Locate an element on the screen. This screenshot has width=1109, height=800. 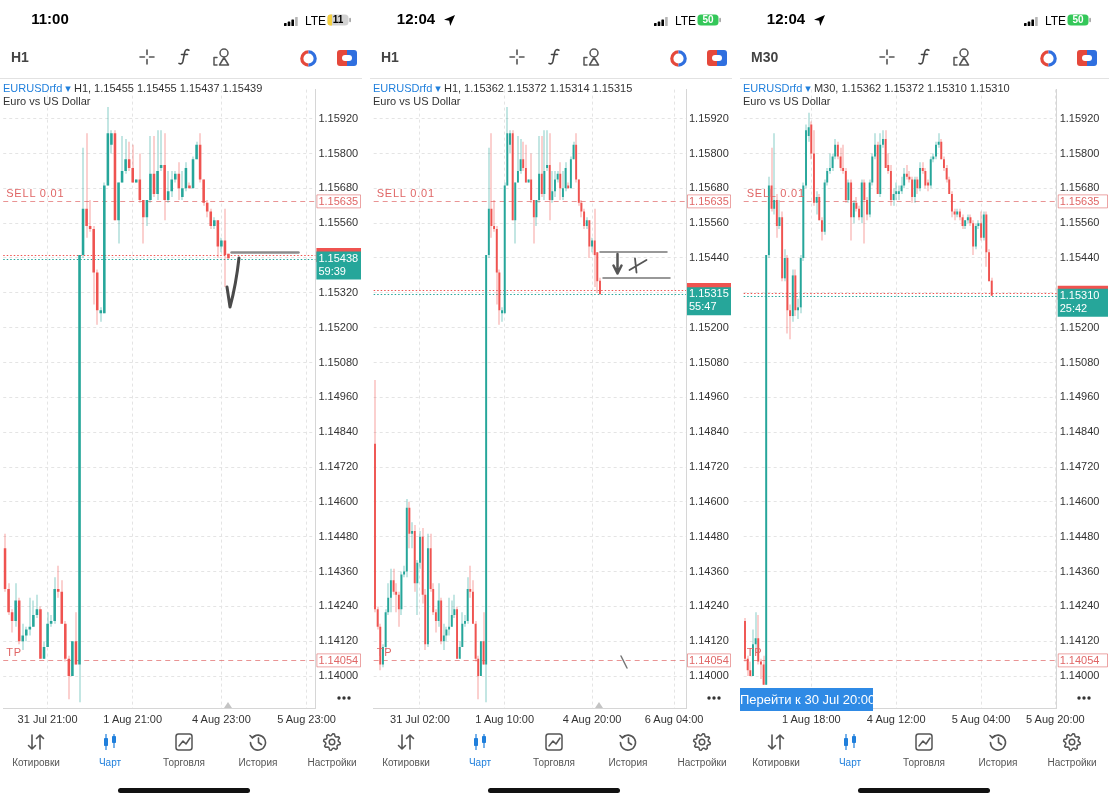
ref-line-label: 1.15438 is located at coordinates (338, 257).